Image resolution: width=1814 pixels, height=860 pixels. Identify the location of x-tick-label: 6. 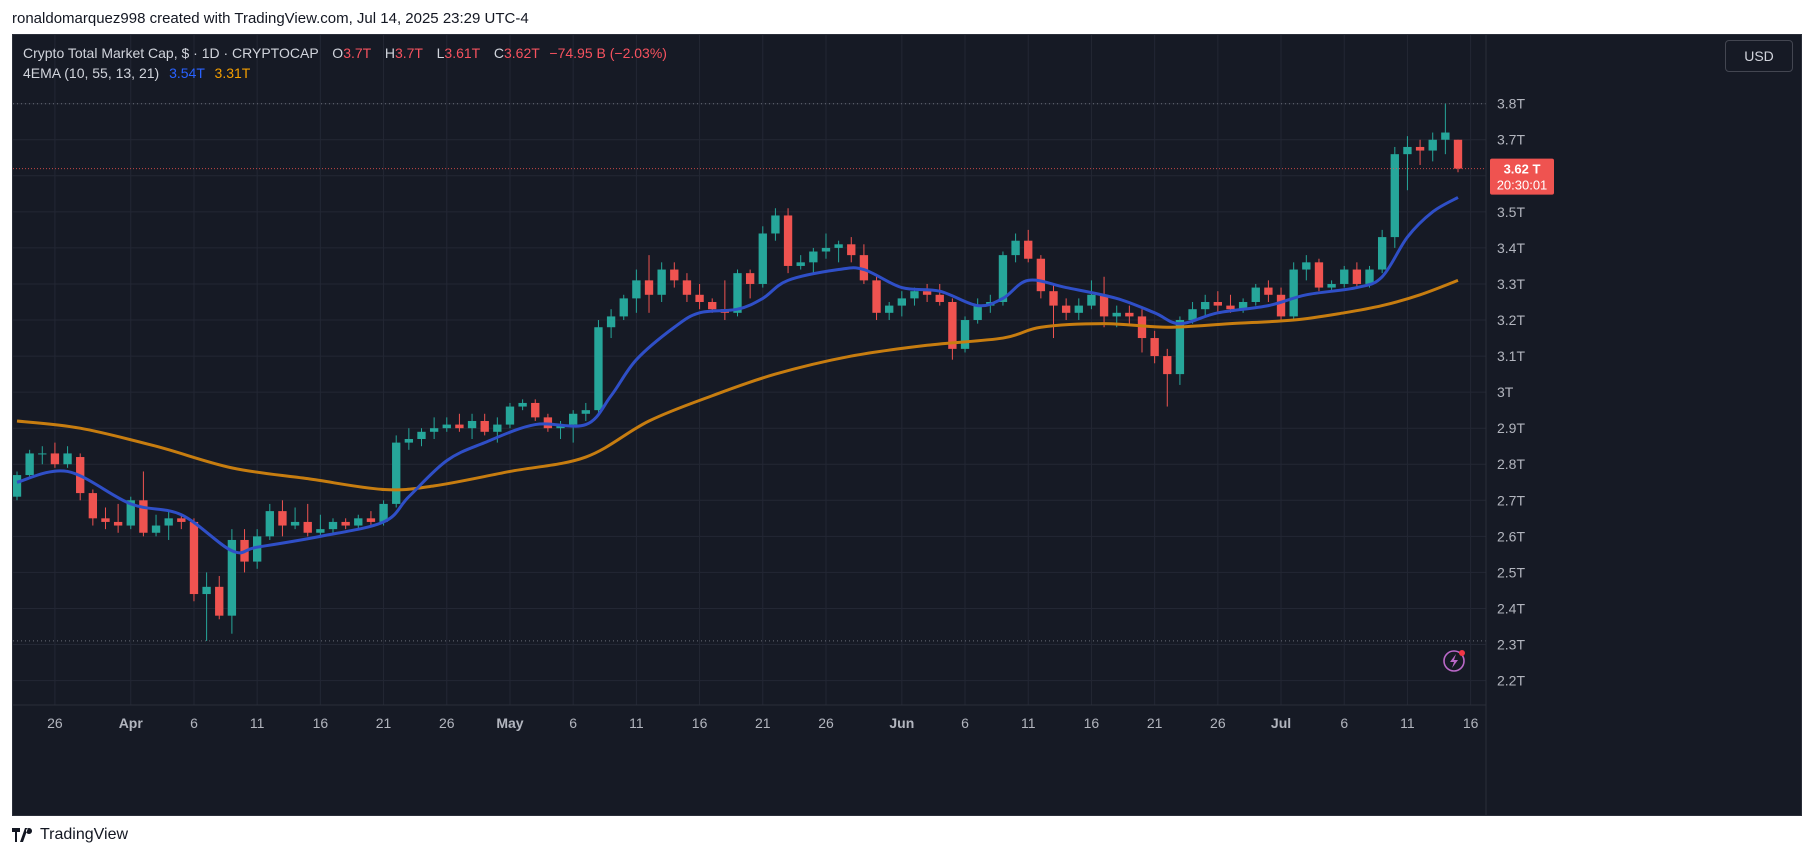
(573, 723).